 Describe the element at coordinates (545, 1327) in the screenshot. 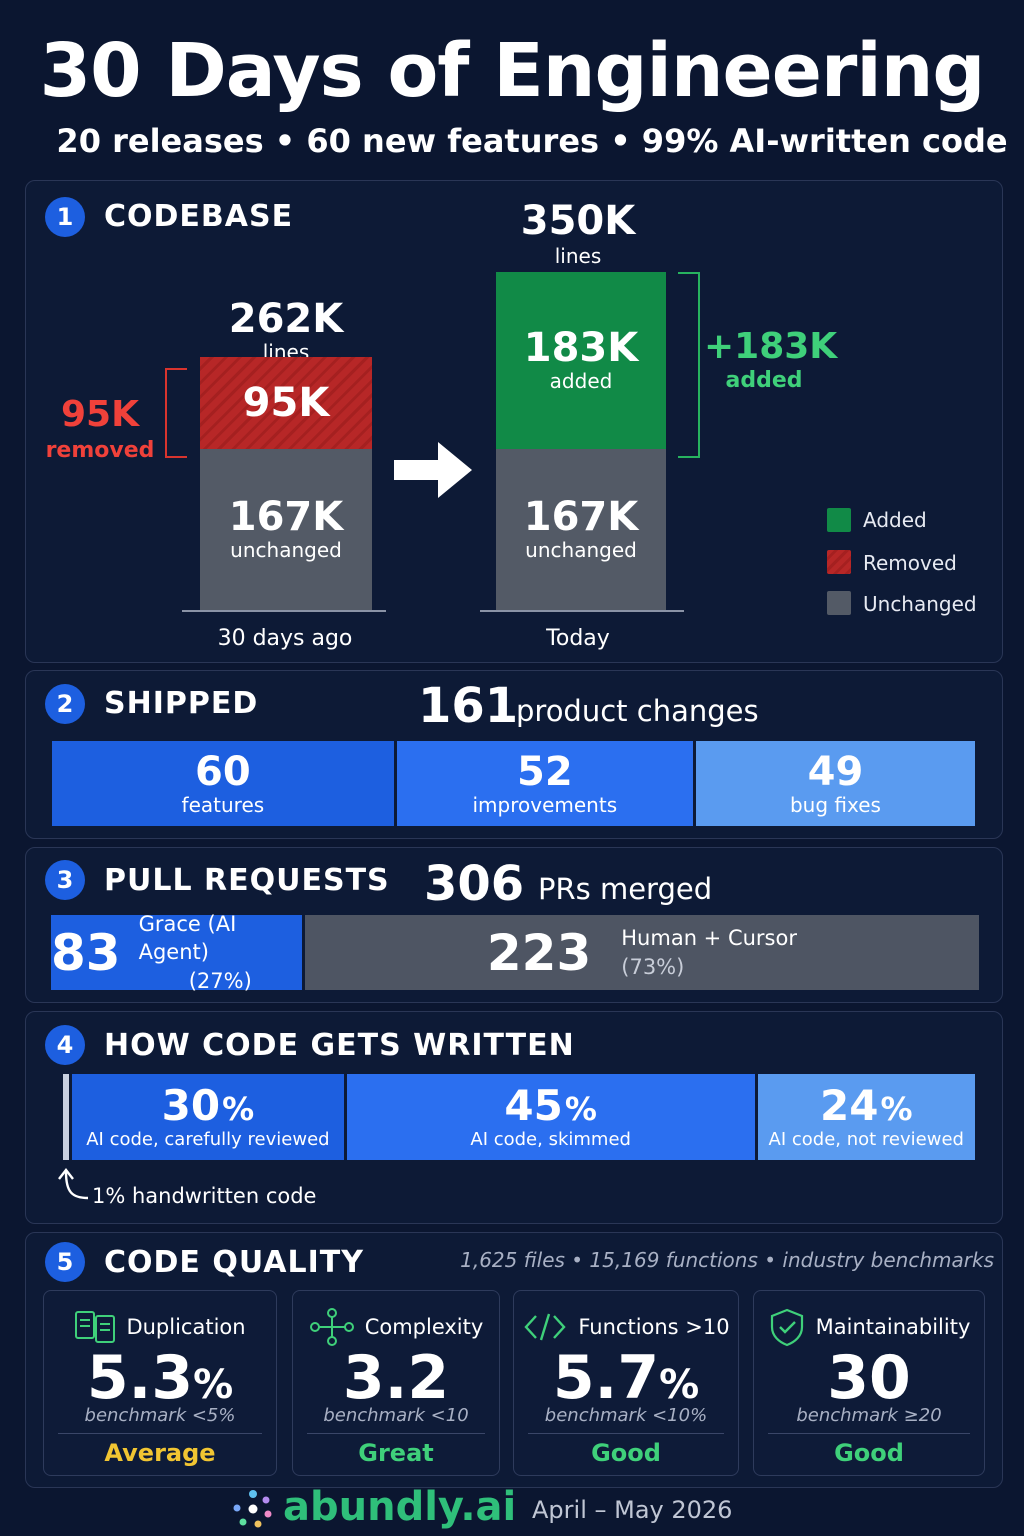

I see `code-brackets-icon` at that location.